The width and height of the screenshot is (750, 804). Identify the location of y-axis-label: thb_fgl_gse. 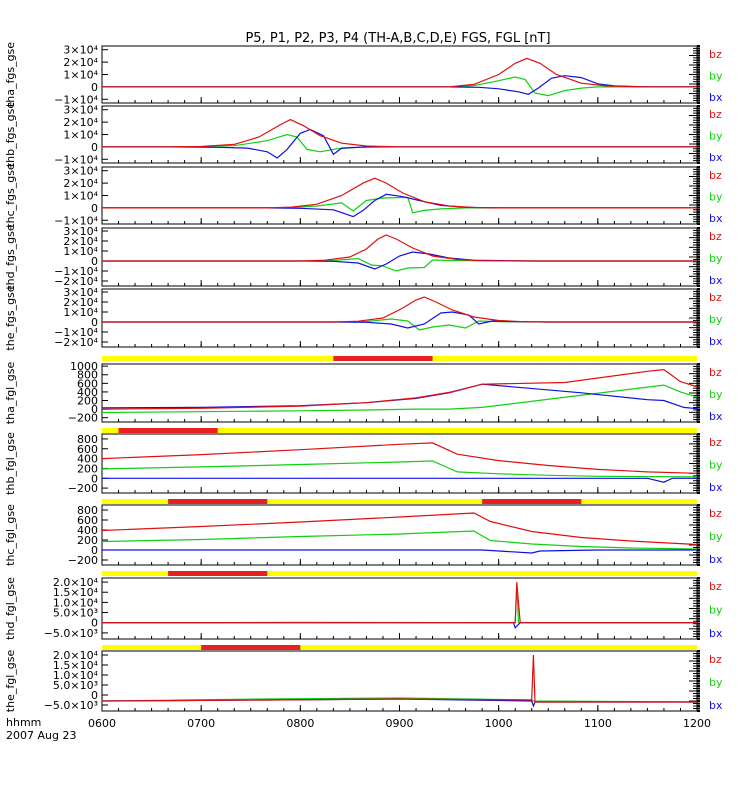
(10, 463).